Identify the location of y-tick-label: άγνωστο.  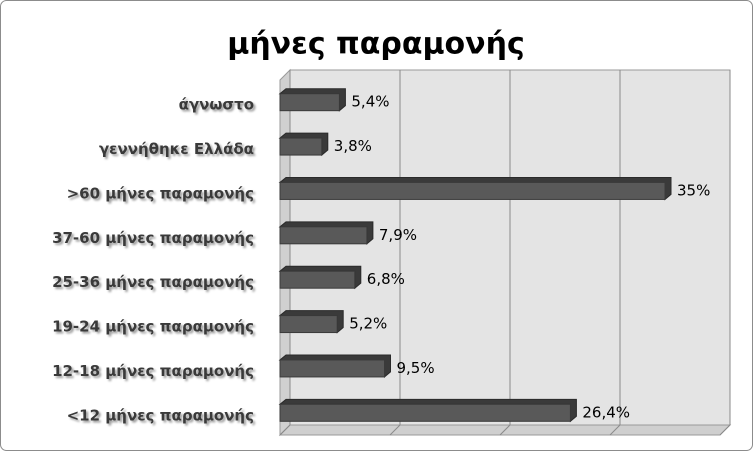
(216, 105).